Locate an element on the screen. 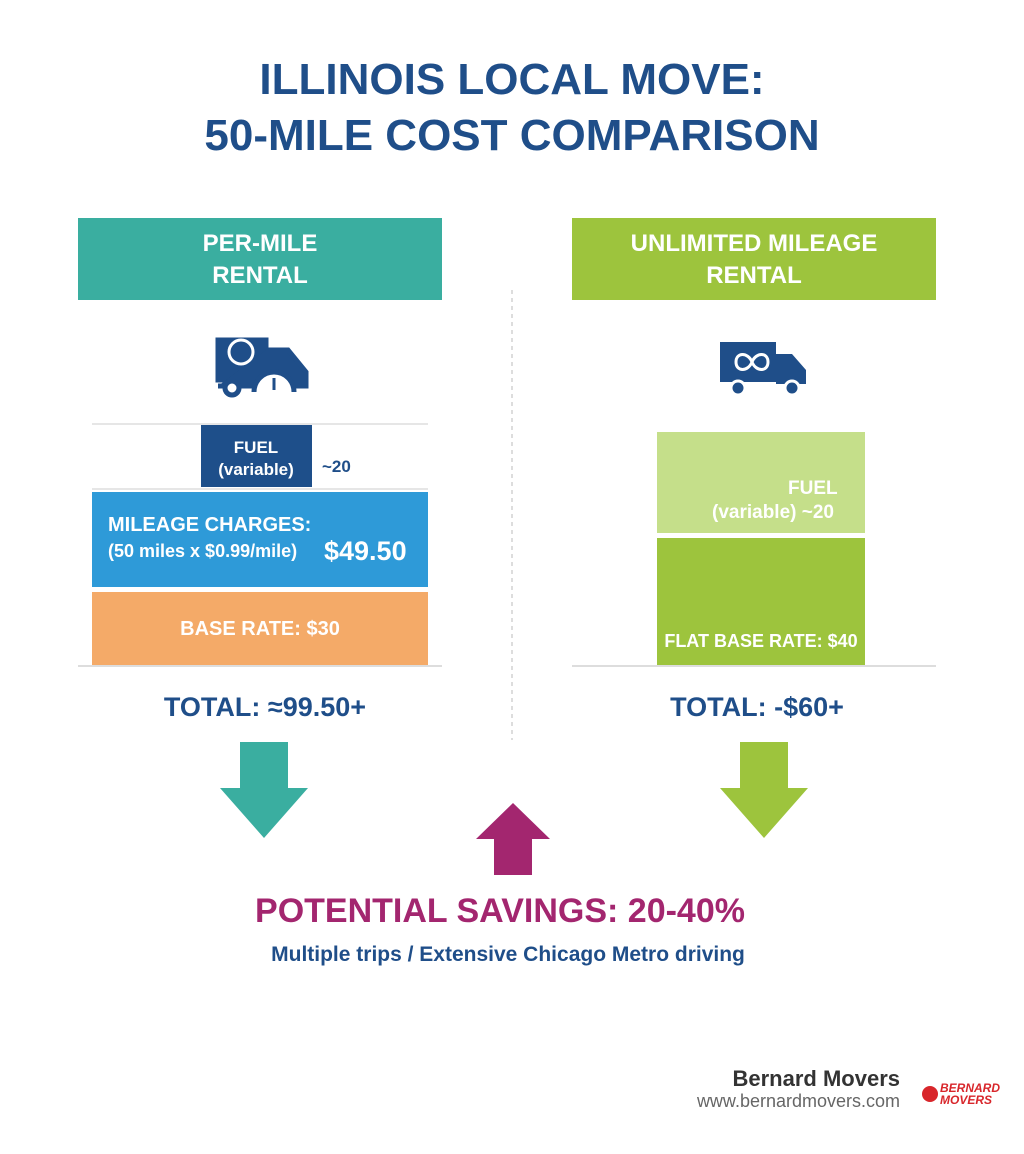  right-total: TOTAL: -$60+ is located at coordinates (757, 707).